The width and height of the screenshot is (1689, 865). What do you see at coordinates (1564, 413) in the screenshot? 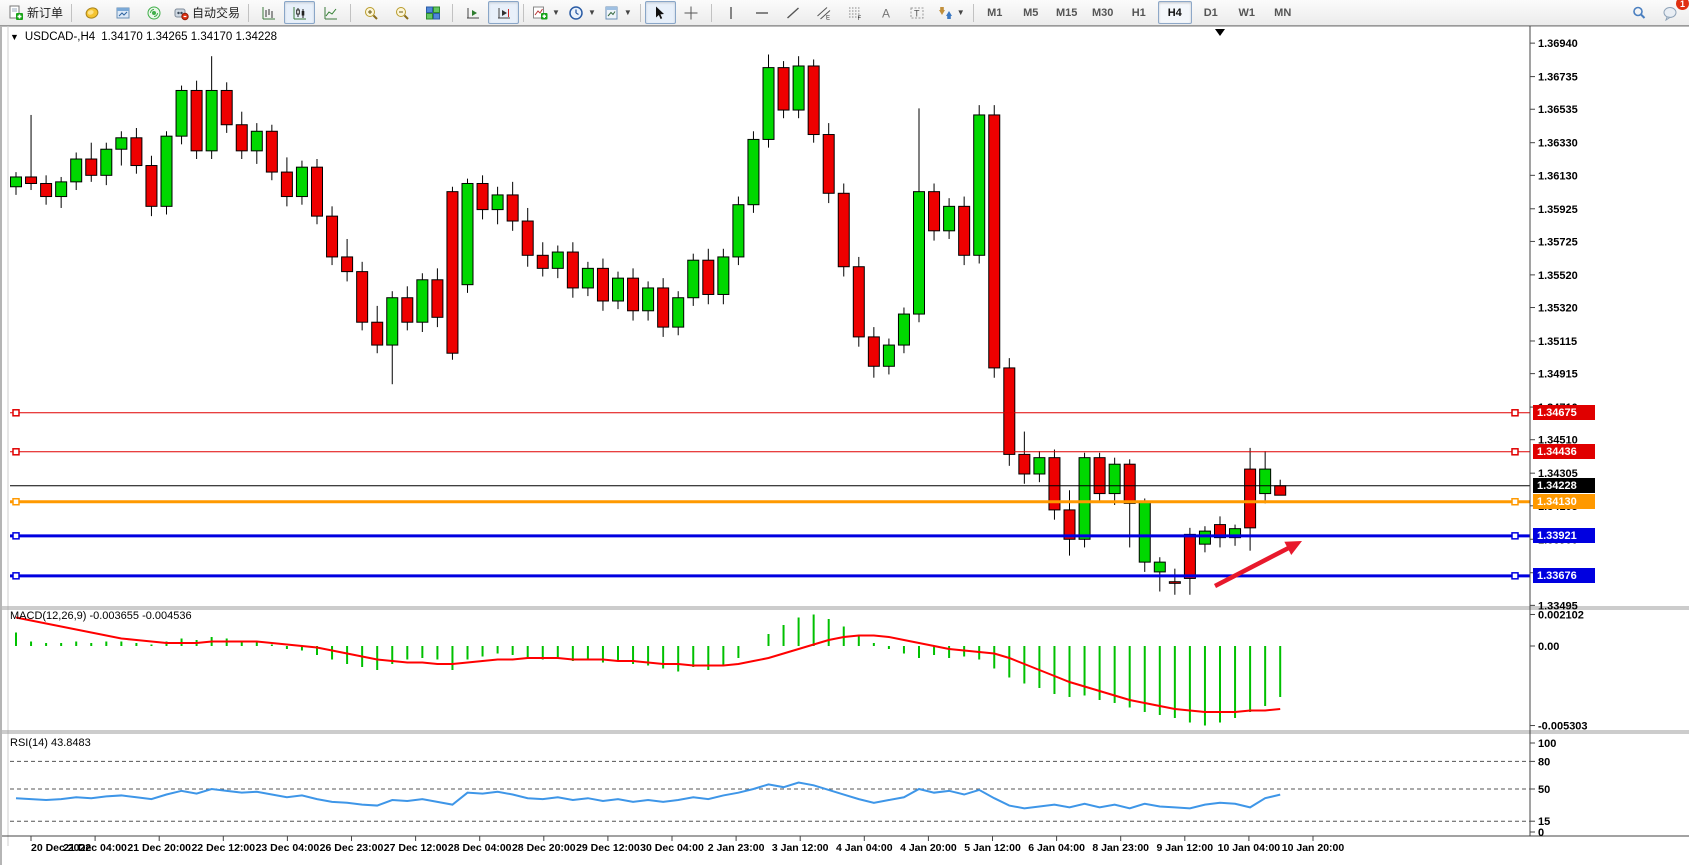
I see `line-price-label: 1.34675` at bounding box center [1564, 413].